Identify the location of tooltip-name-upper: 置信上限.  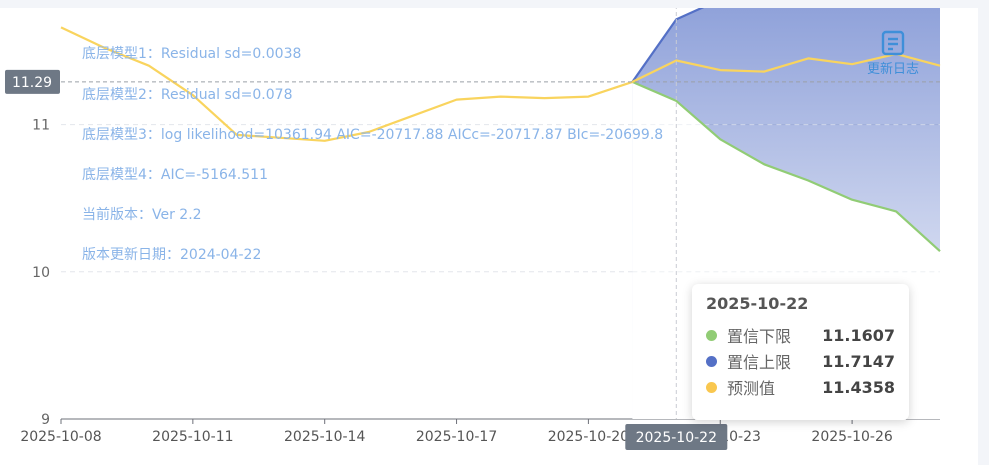
(759, 362).